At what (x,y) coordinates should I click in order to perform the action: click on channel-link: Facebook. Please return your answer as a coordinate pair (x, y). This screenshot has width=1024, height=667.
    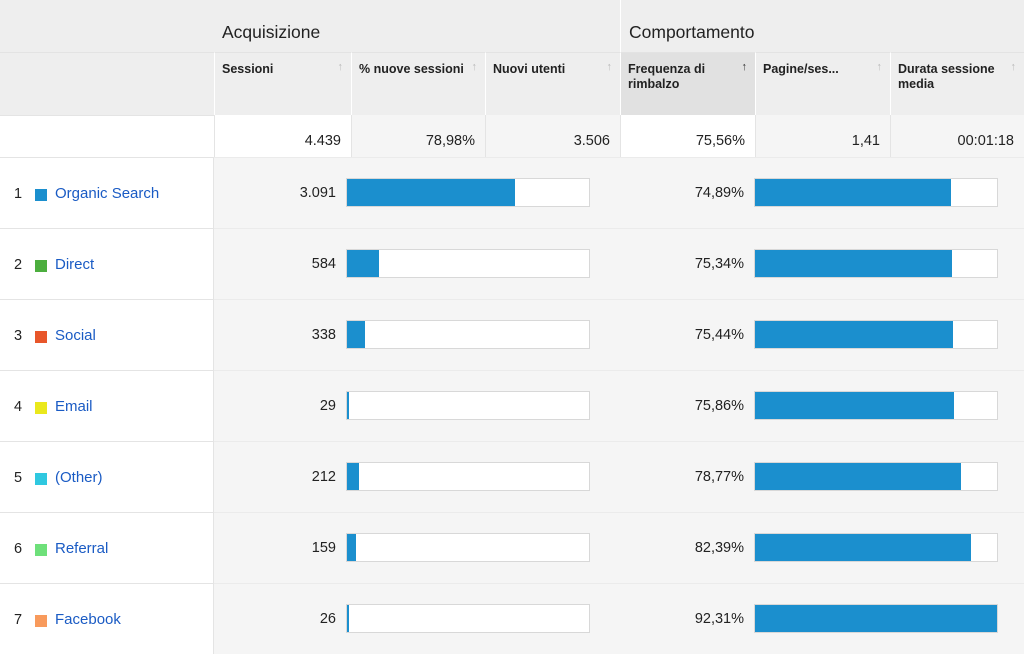
    Looking at the image, I should click on (88, 619).